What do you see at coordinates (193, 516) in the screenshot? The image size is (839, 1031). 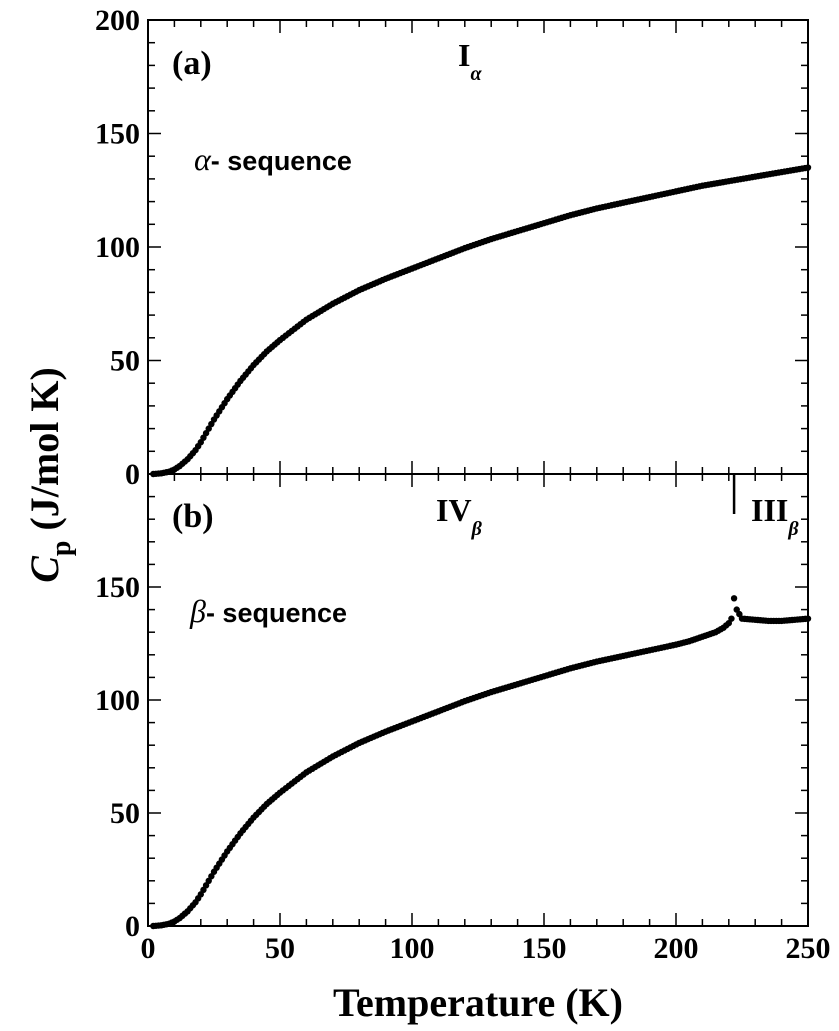 I see `panel-b-label: (b)` at bounding box center [193, 516].